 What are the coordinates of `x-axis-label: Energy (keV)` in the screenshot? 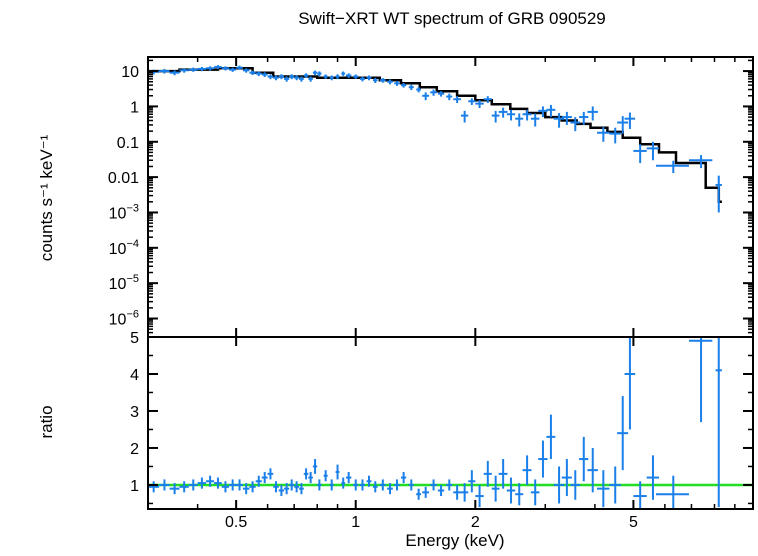 It's located at (454, 540).